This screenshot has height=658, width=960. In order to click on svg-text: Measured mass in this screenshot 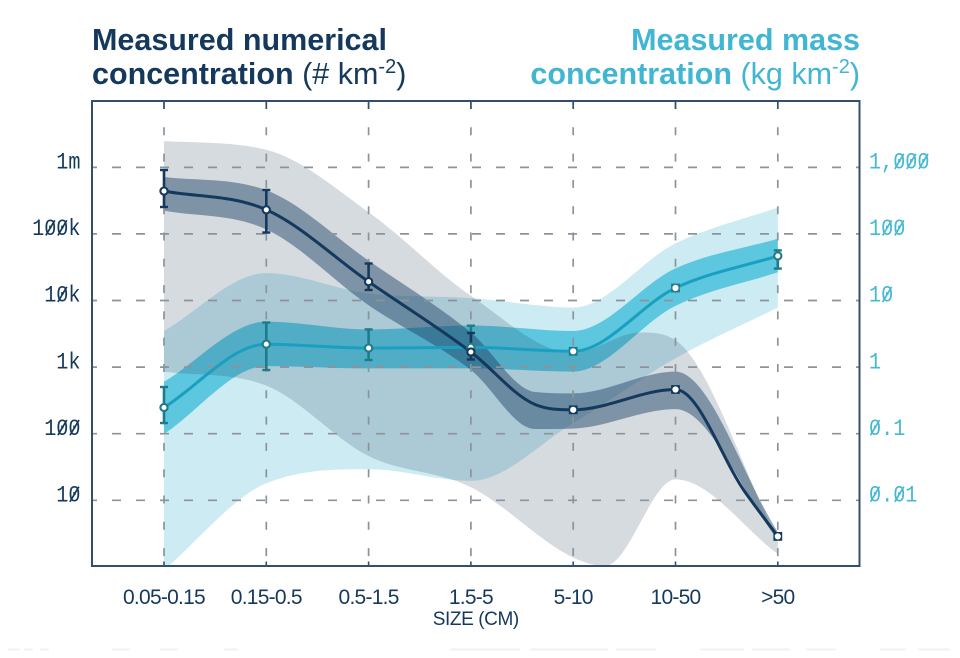, I will do `click(745, 40)`.